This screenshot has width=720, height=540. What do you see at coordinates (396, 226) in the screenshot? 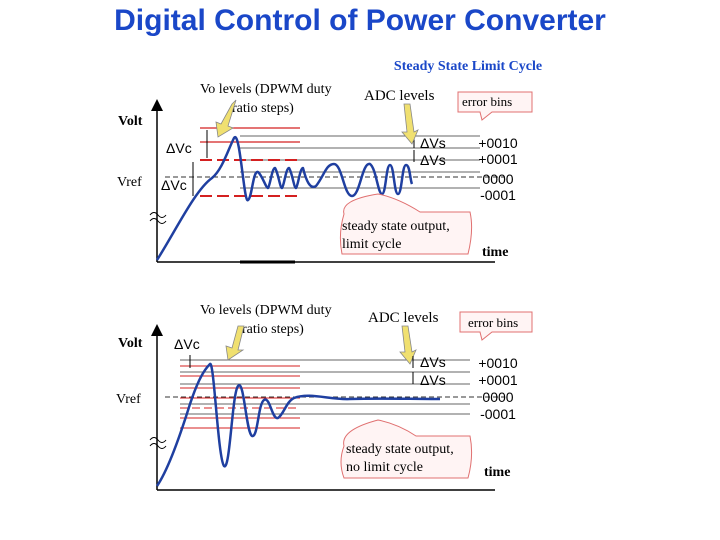
I see `top-callout-line1: steady state output,` at bounding box center [396, 226].